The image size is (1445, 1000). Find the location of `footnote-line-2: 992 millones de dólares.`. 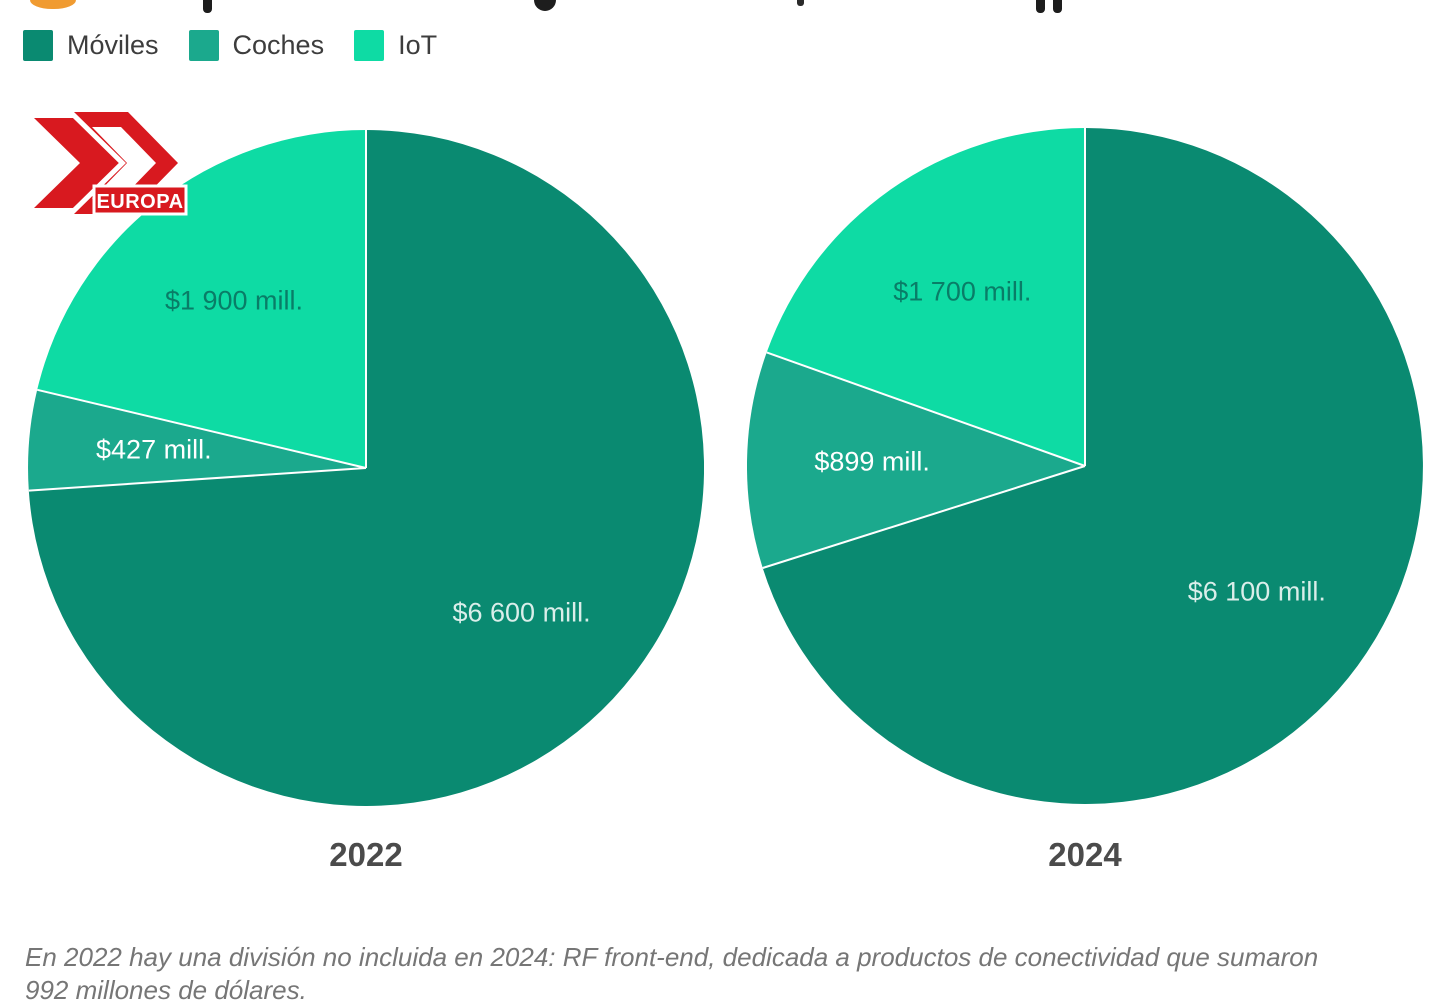

footnote-line-2: 992 millones de dólares. is located at coordinates (166, 987).